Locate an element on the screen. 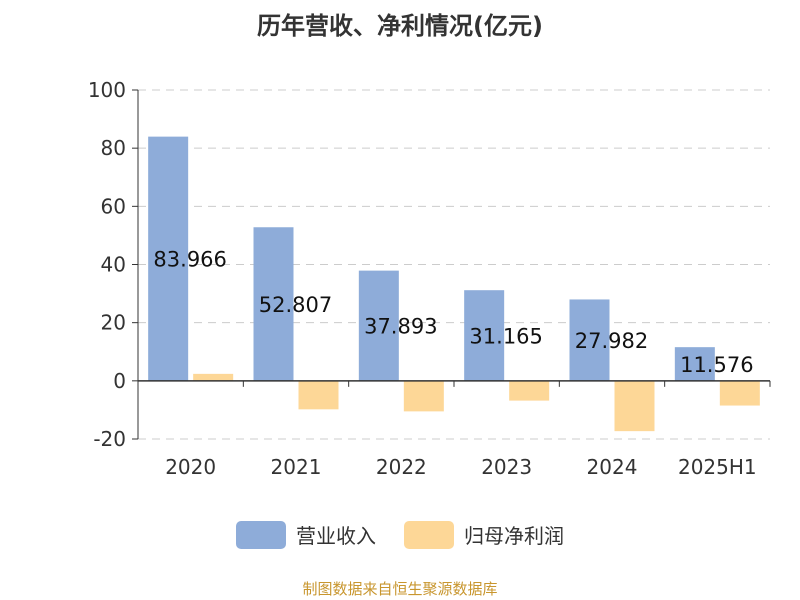 The width and height of the screenshot is (800, 600). x-tick-label: 2023 is located at coordinates (506, 467).